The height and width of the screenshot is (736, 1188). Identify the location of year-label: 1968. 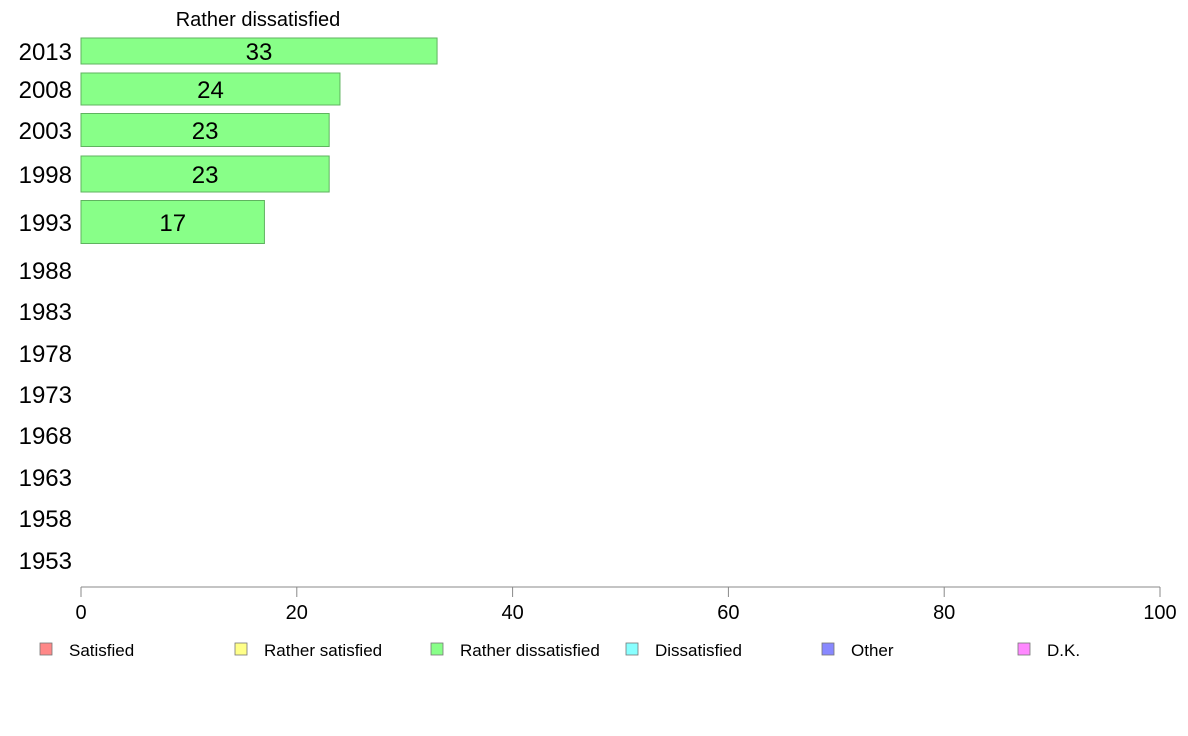
(45, 436).